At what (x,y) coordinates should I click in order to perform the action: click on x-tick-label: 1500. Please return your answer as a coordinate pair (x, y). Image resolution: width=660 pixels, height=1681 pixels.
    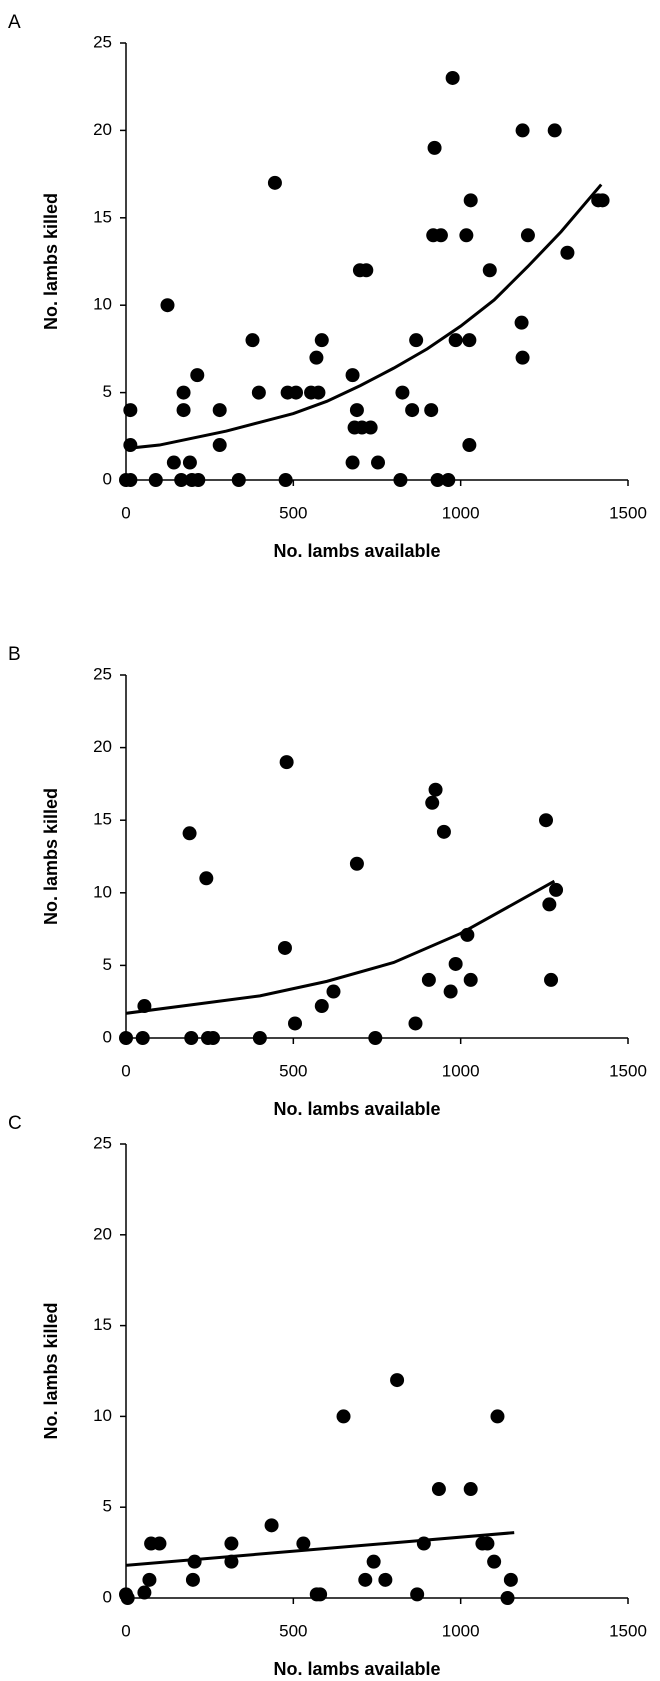
    Looking at the image, I should click on (628, 1070).